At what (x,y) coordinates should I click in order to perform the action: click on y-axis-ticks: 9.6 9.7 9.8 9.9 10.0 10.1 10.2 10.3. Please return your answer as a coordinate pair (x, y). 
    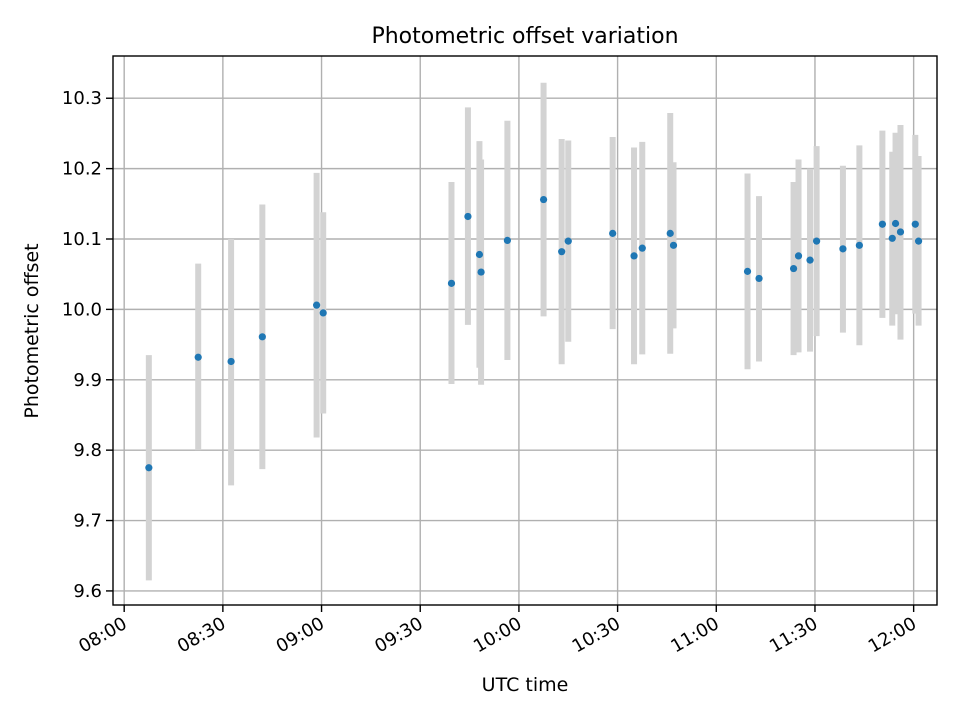
    Looking at the image, I should click on (87, 345).